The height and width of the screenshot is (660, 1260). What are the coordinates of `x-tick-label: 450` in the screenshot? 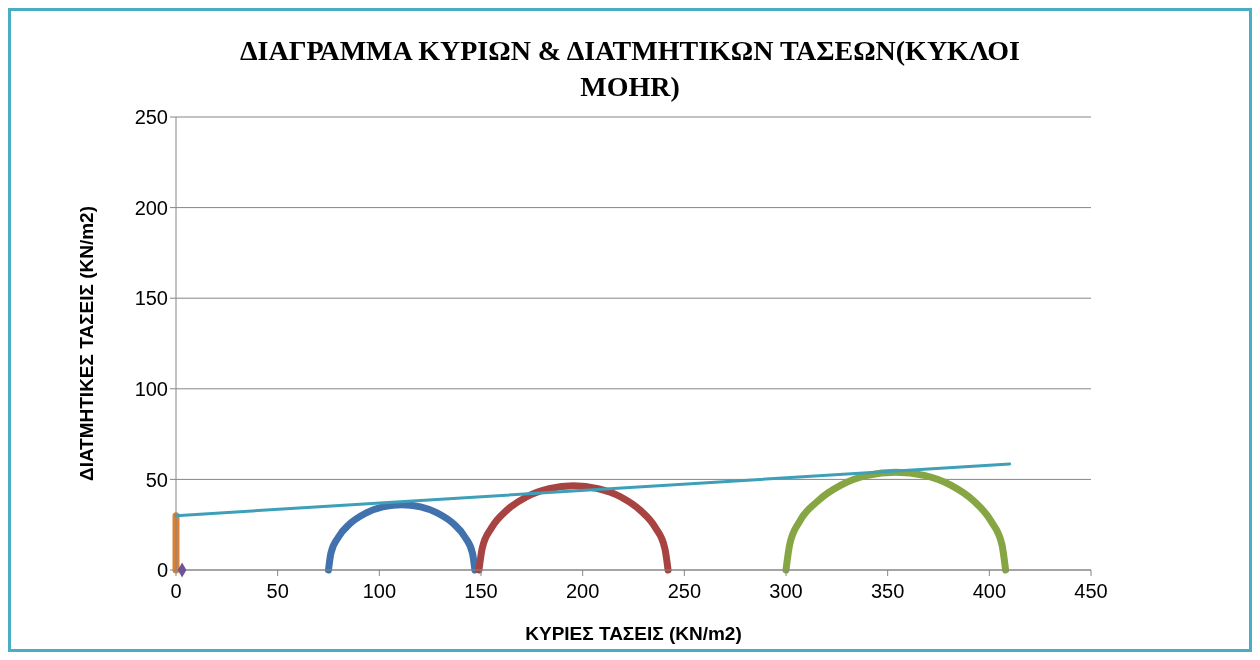 It's located at (1091, 591).